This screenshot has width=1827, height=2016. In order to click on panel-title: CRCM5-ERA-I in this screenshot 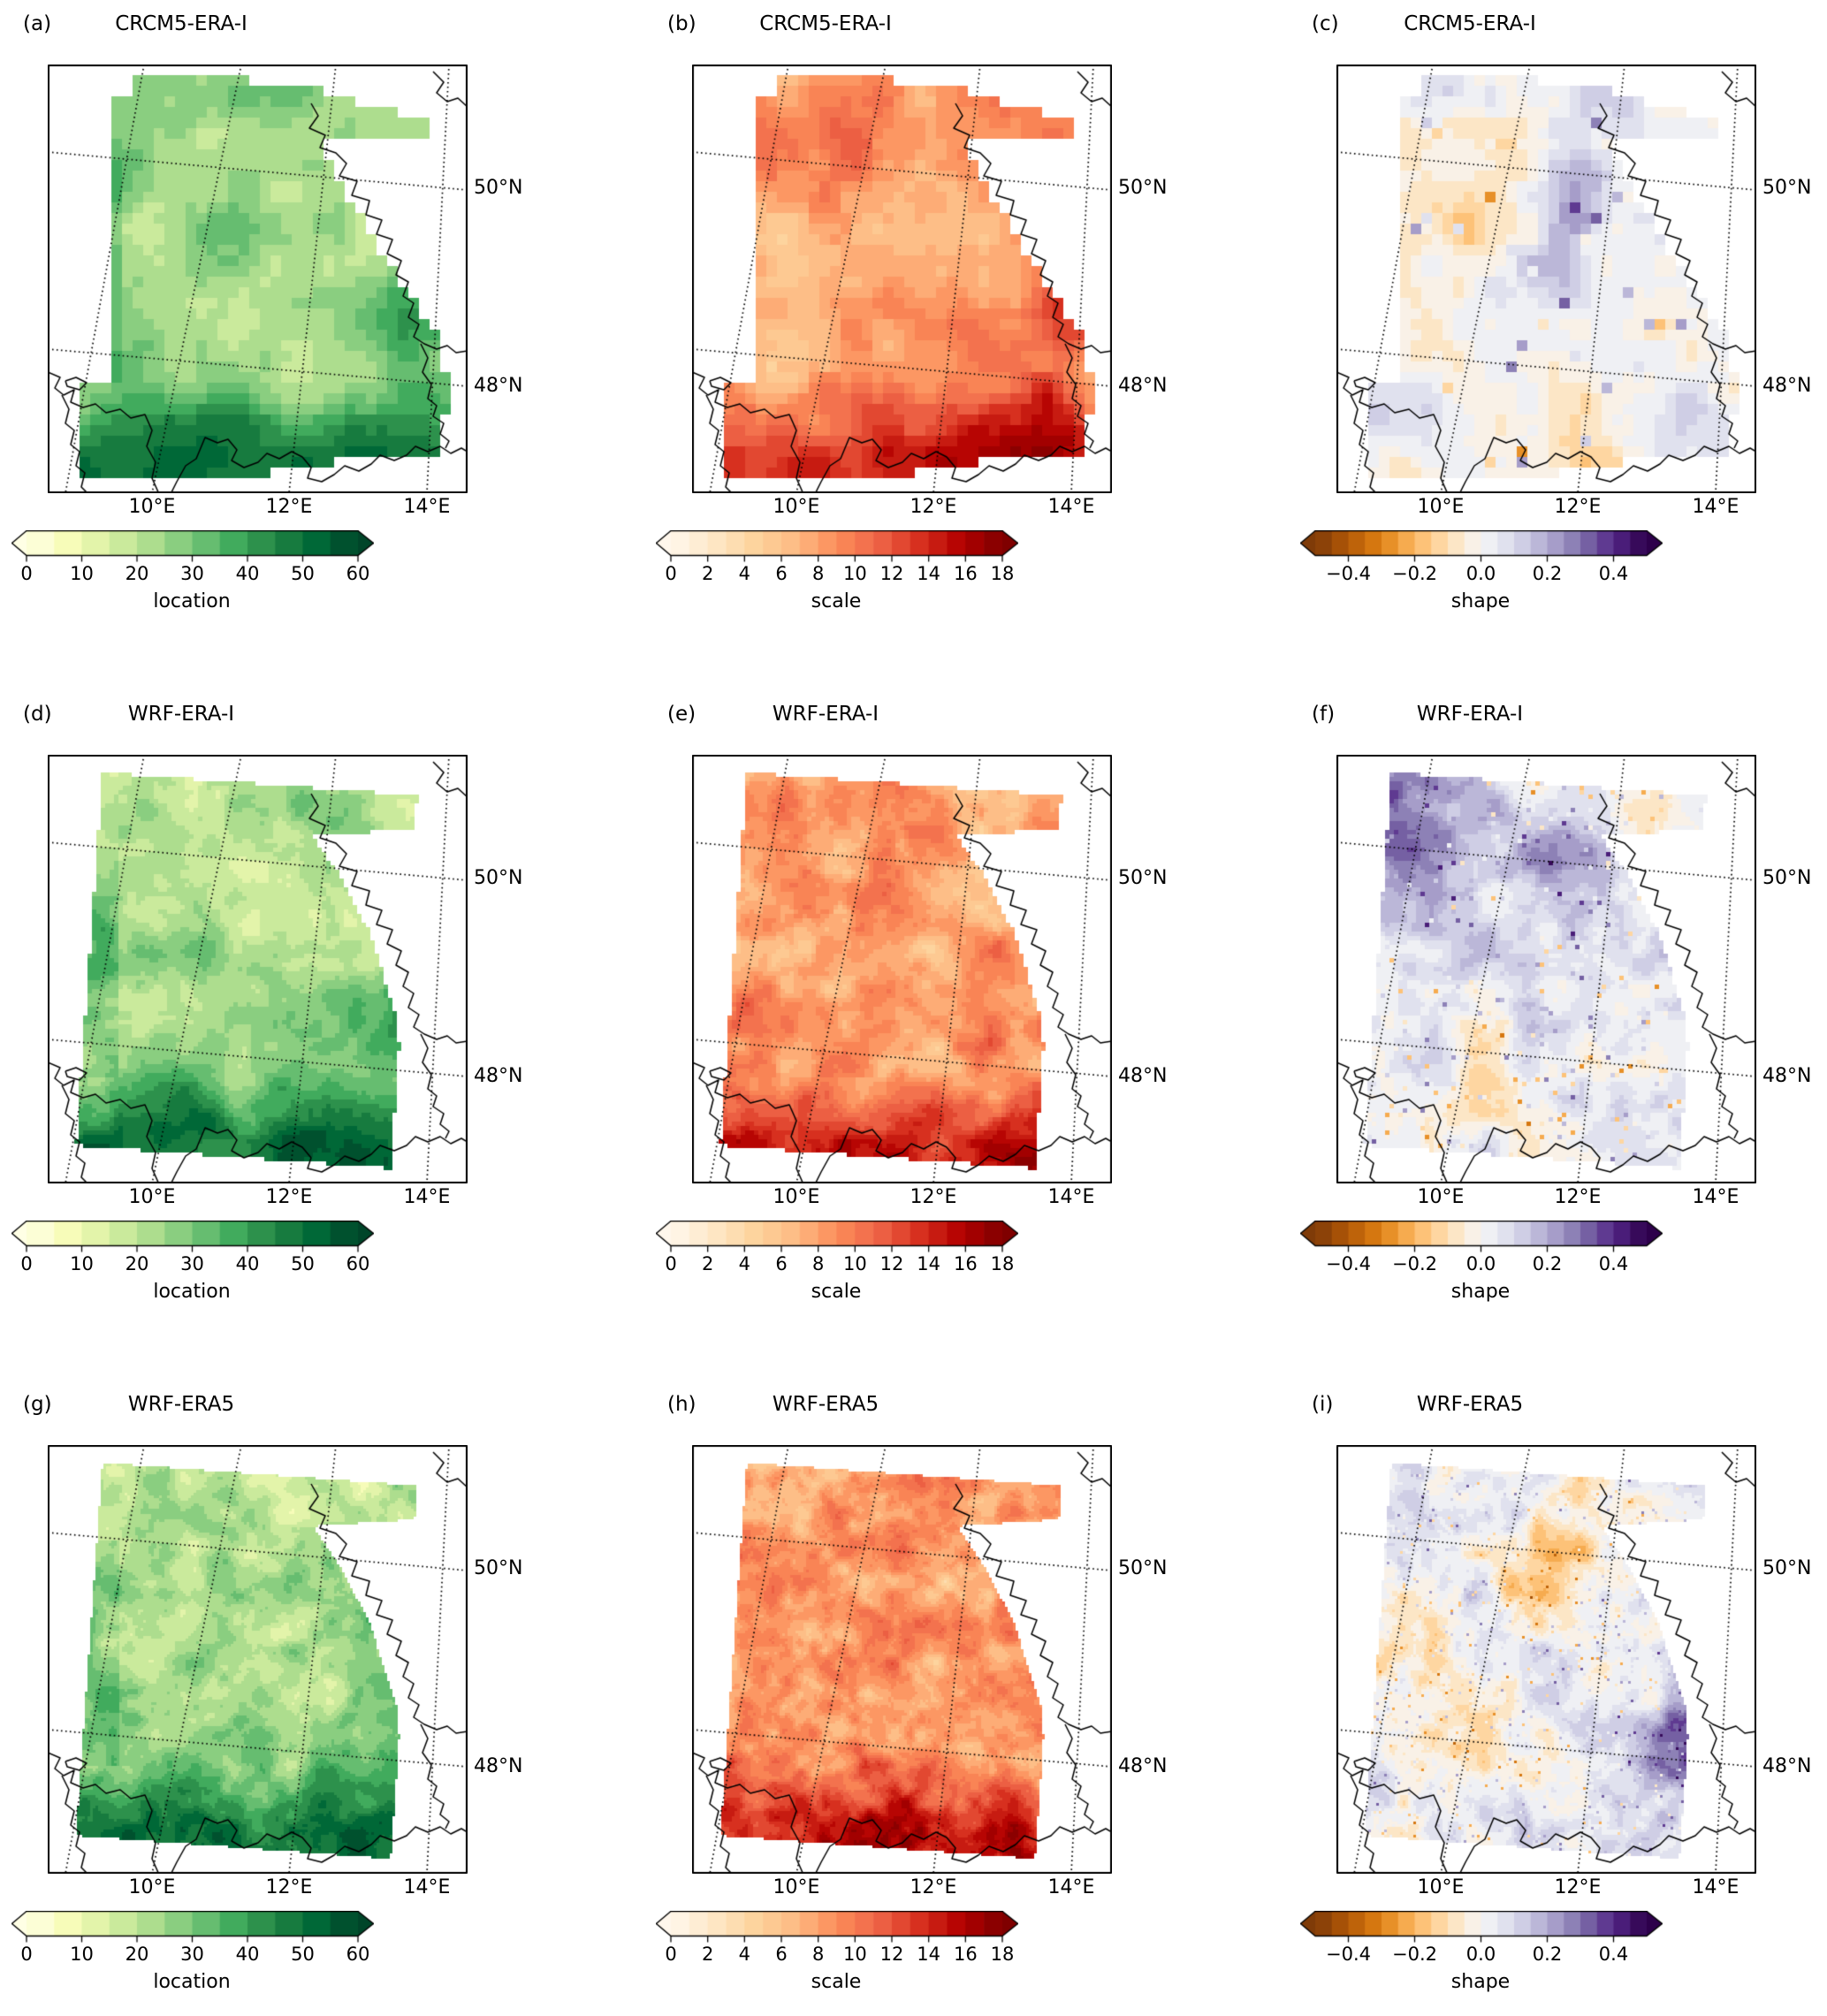, I will do `click(181, 24)`.